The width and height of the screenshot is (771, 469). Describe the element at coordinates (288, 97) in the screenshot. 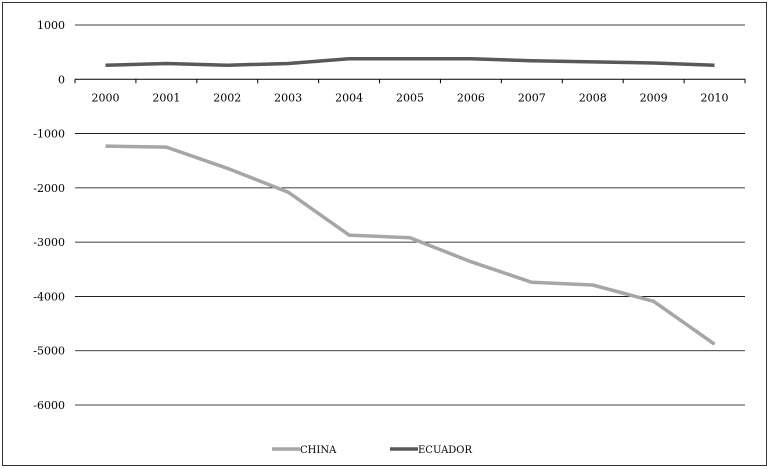

I see `x-tick-label: 2003` at that location.